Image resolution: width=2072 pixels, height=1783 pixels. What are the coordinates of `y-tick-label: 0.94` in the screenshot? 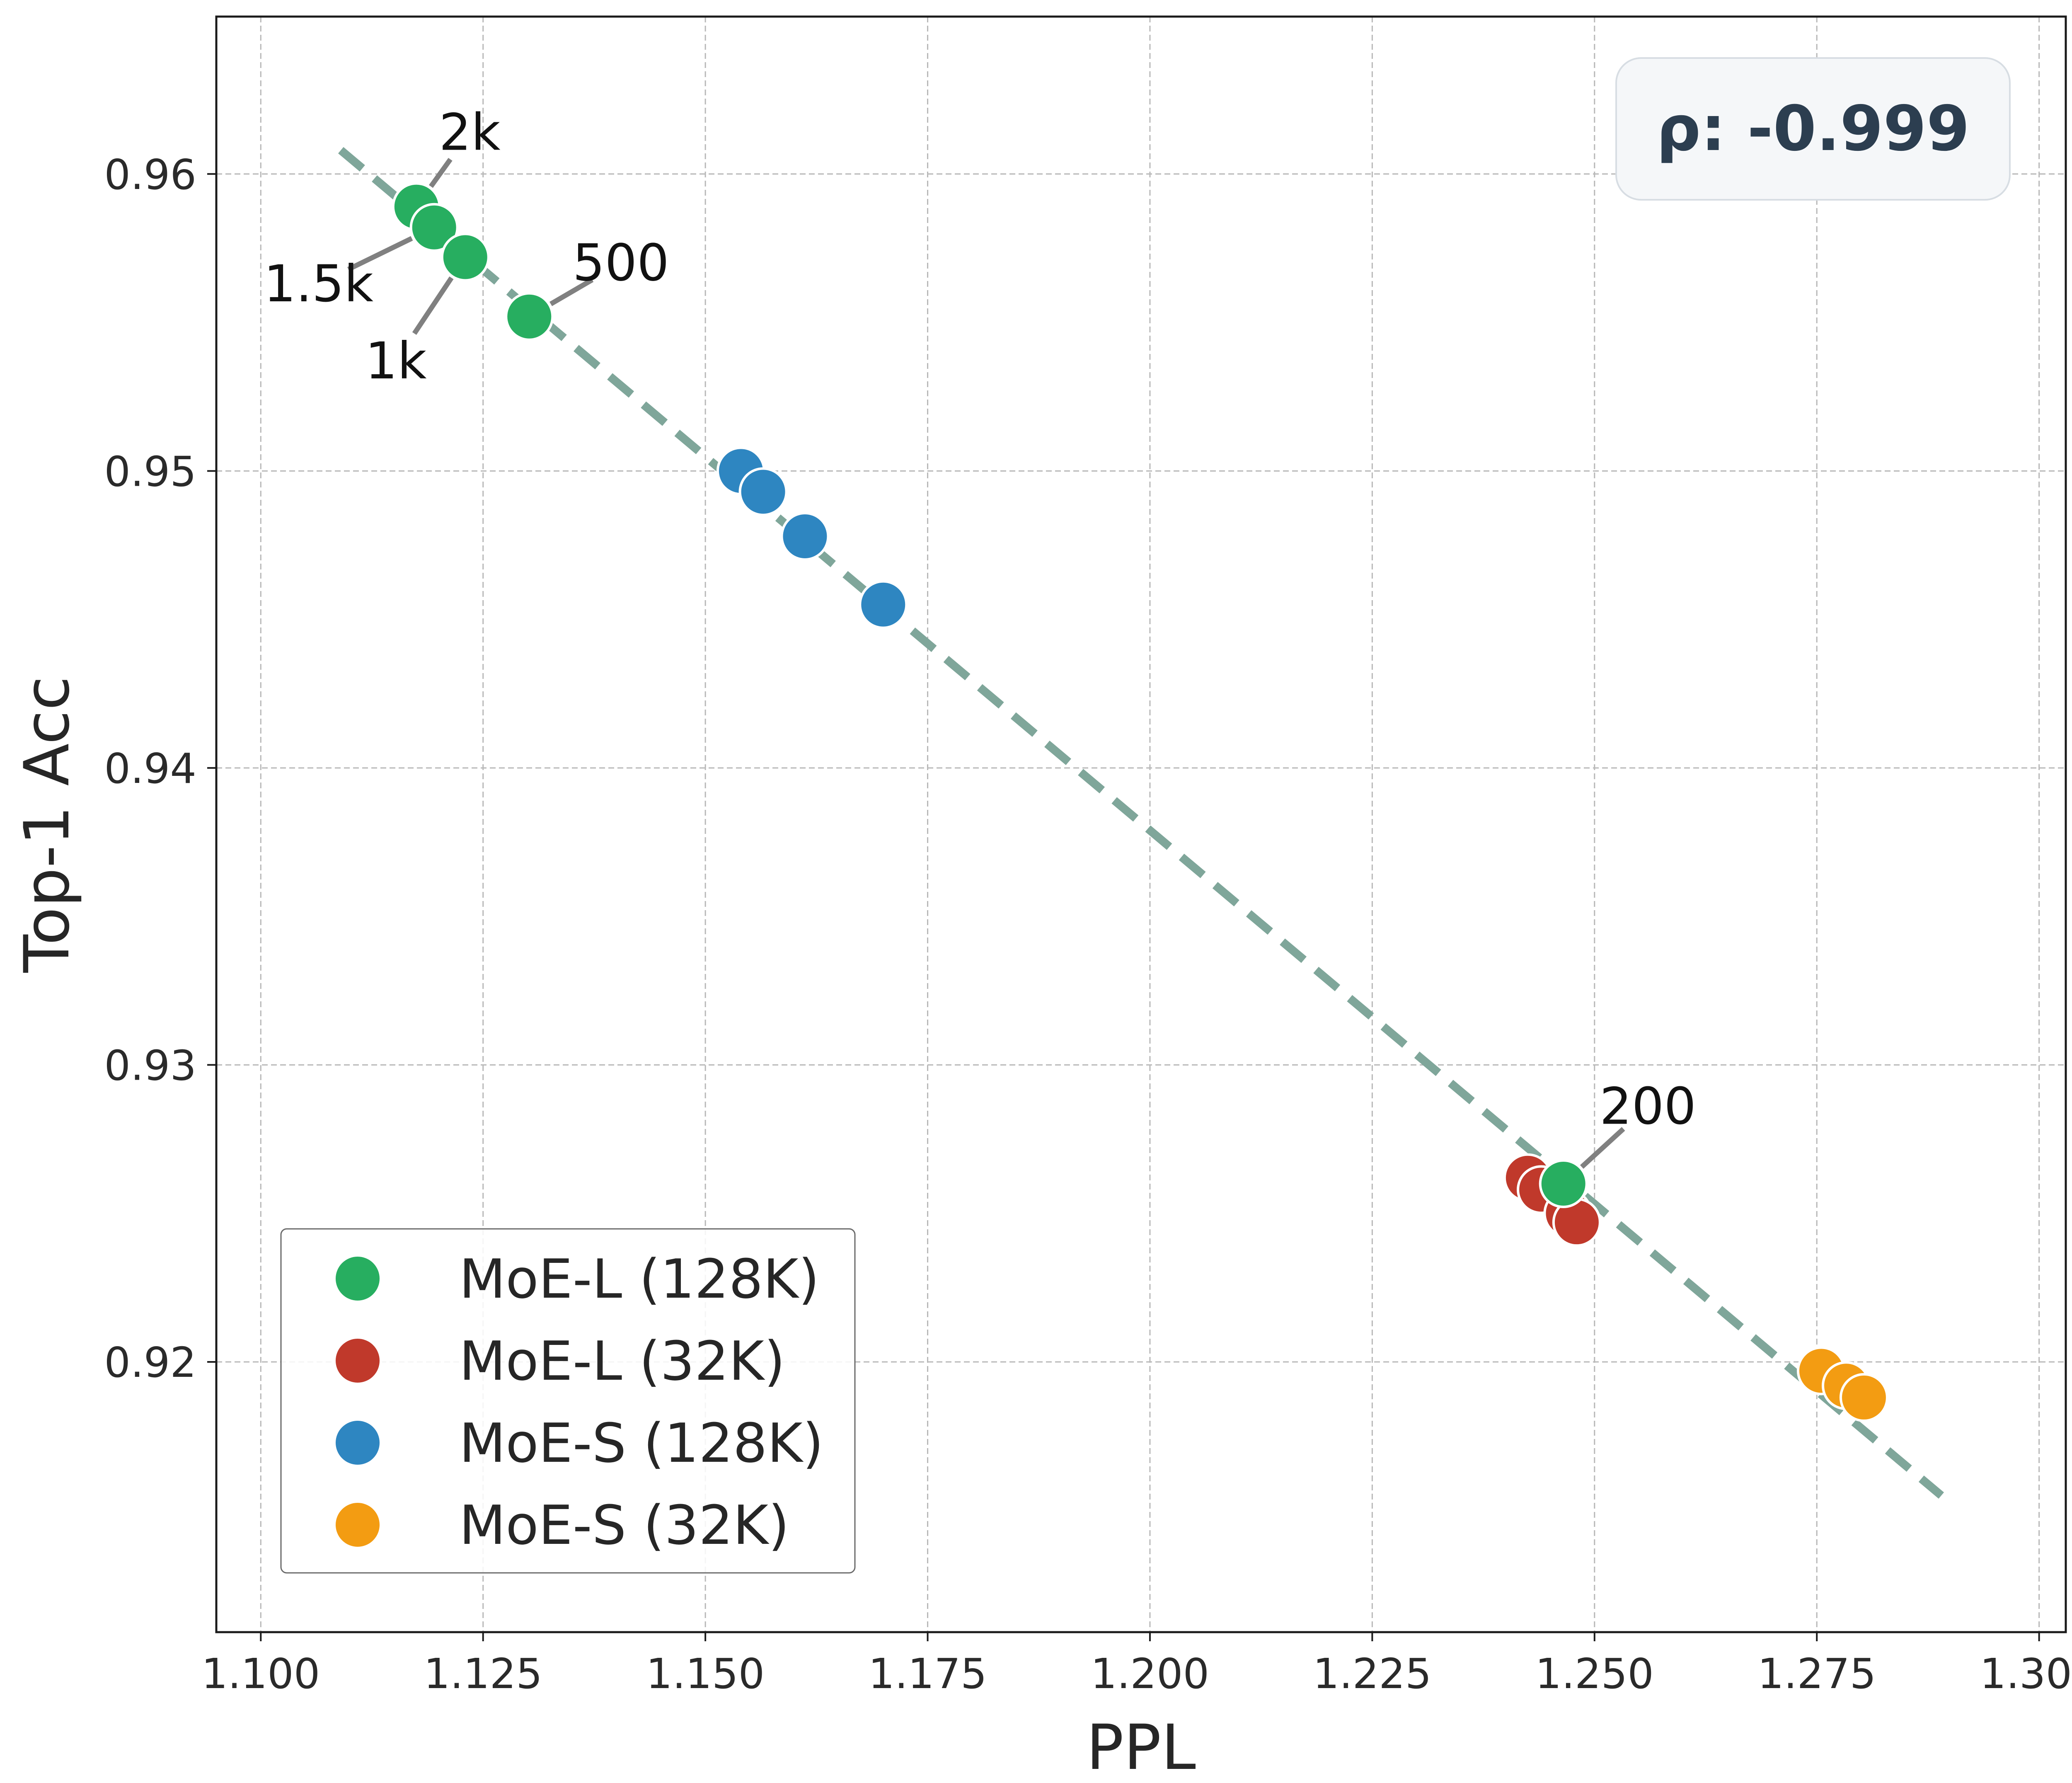 It's located at (150, 768).